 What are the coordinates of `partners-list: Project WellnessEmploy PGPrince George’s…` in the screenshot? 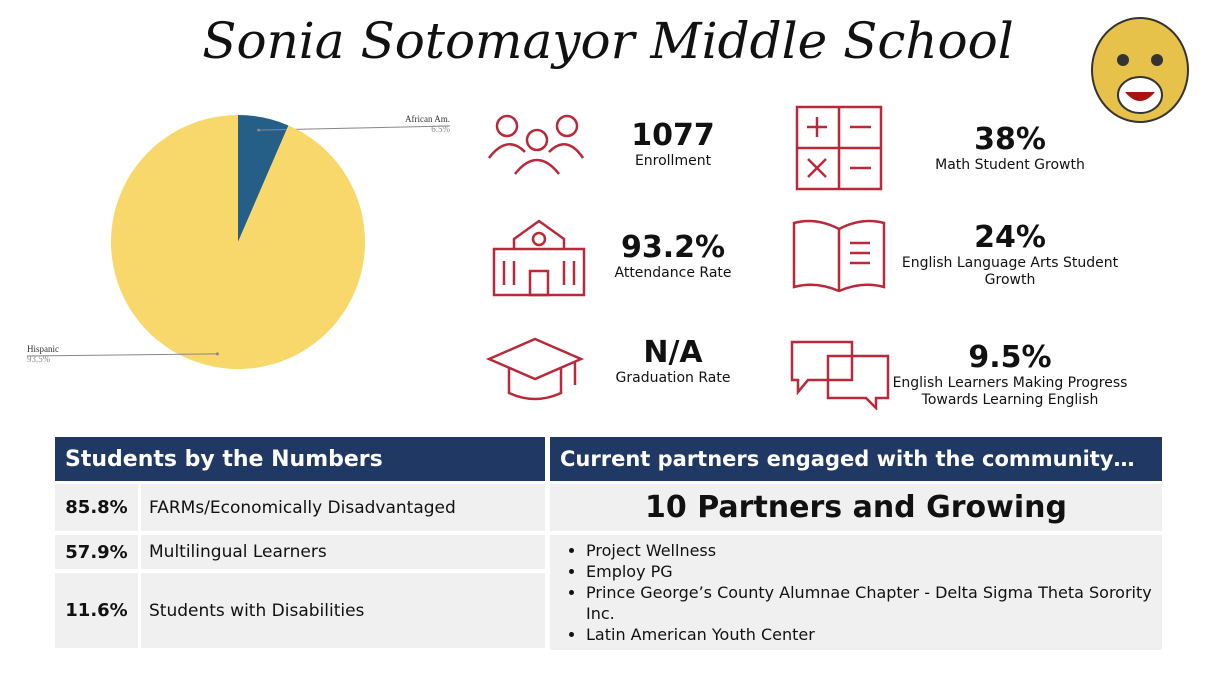 It's located at (856, 592).